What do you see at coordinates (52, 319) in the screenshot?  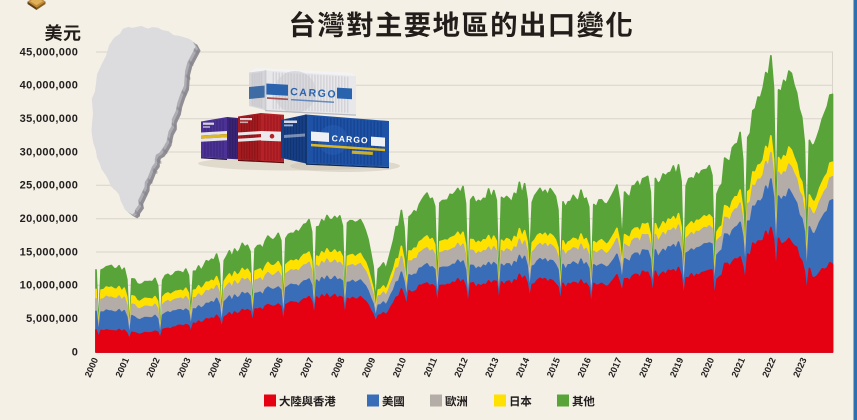 I see `svg-text: 5,000,000` at bounding box center [52, 319].